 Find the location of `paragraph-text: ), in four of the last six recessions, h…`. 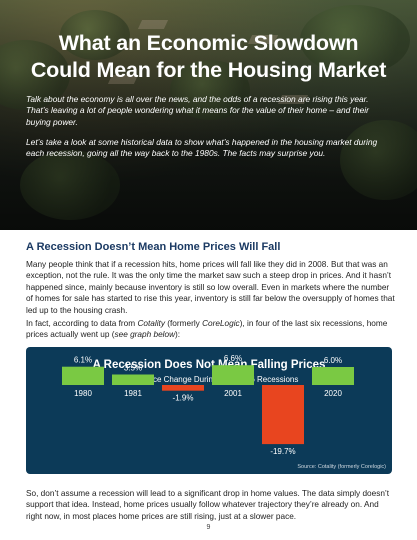

paragraph-text: ), in four of the last six recessions, h… is located at coordinates (207, 329).